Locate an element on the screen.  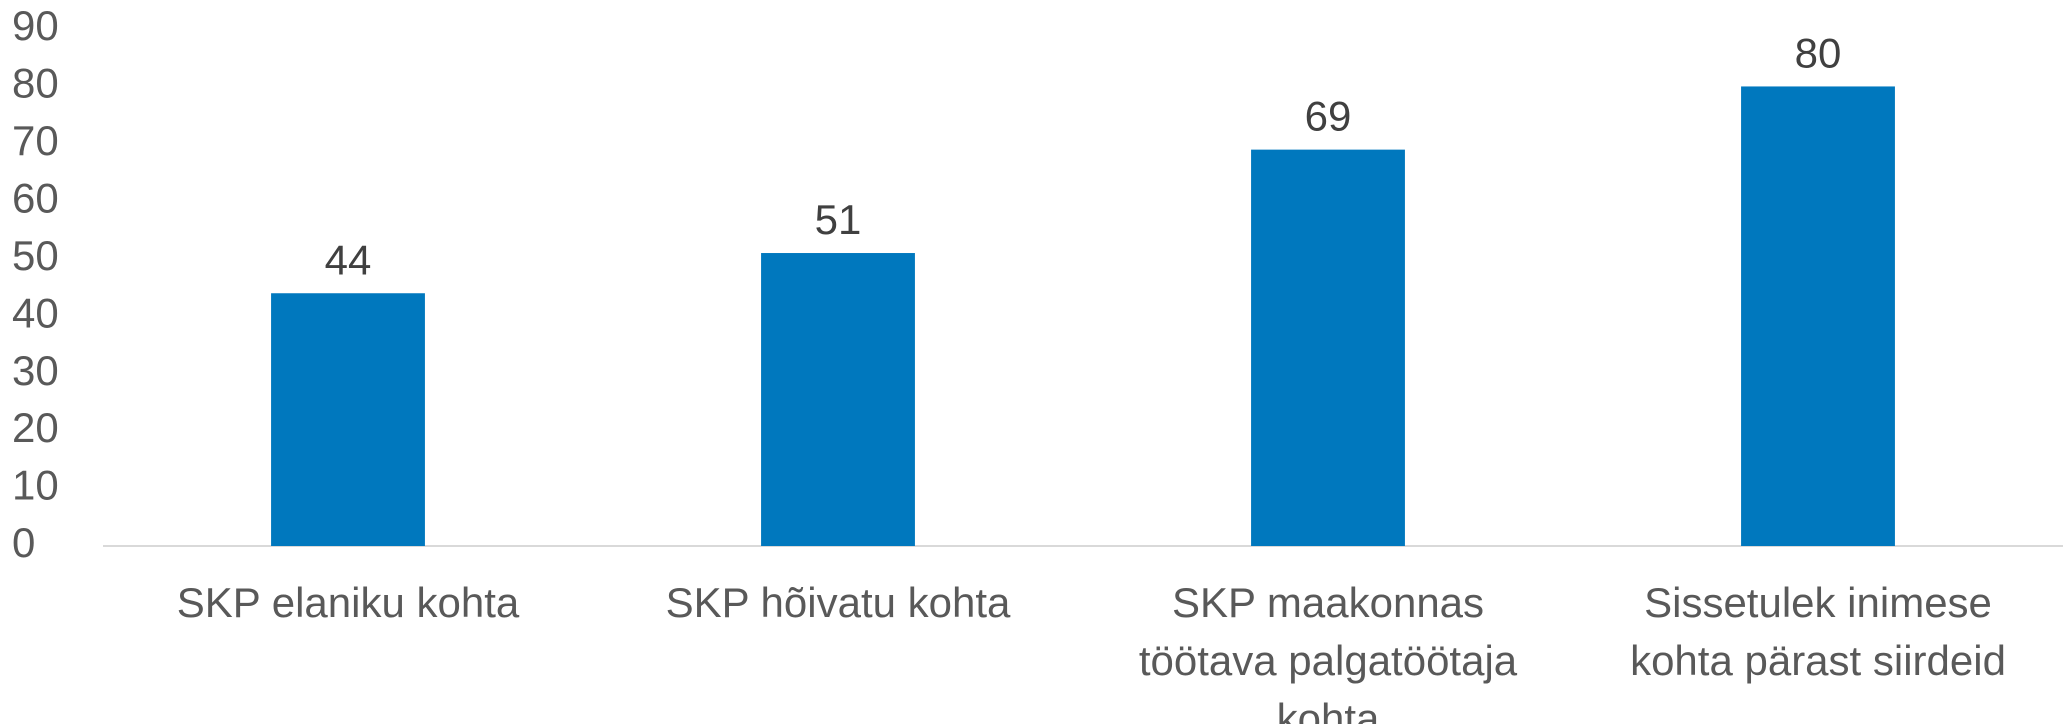
y-tick-label: 90 is located at coordinates (35, 25).